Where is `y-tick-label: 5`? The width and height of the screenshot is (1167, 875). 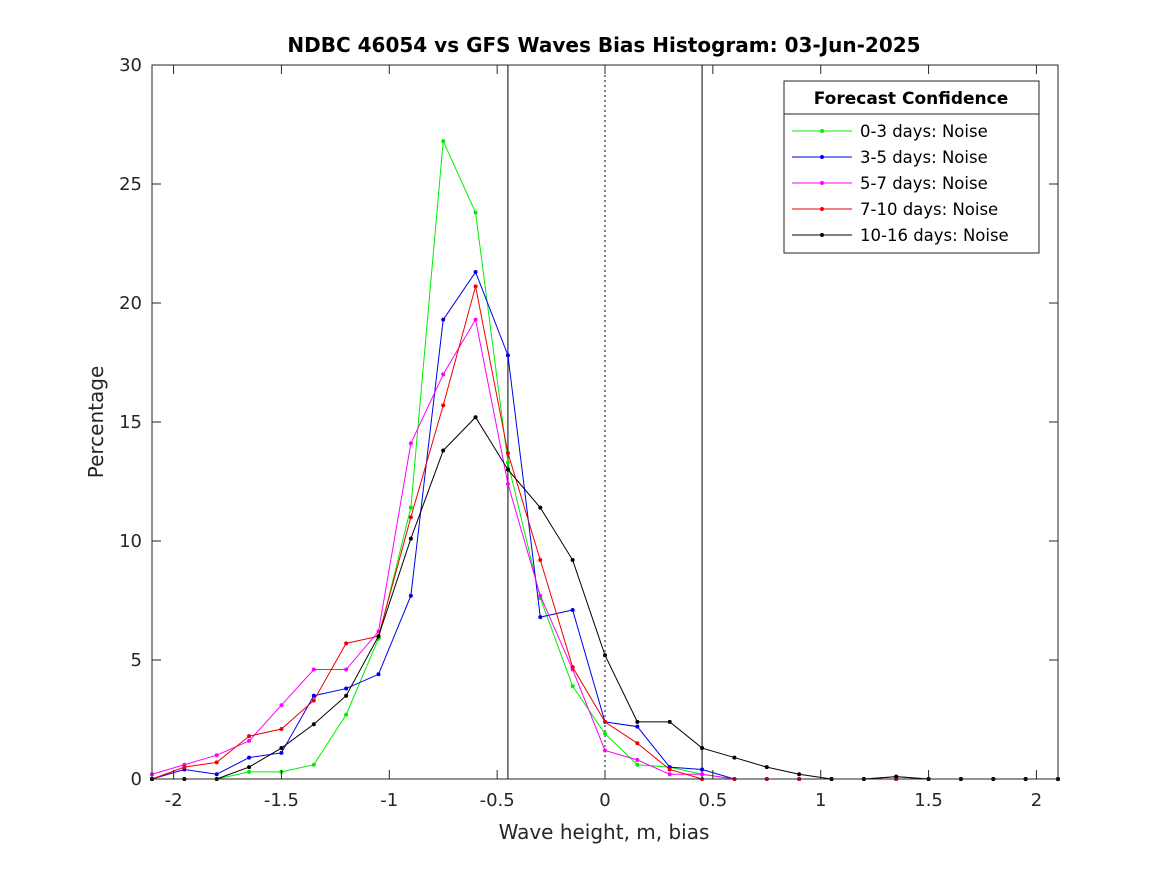
y-tick-label: 5 is located at coordinates (136, 660).